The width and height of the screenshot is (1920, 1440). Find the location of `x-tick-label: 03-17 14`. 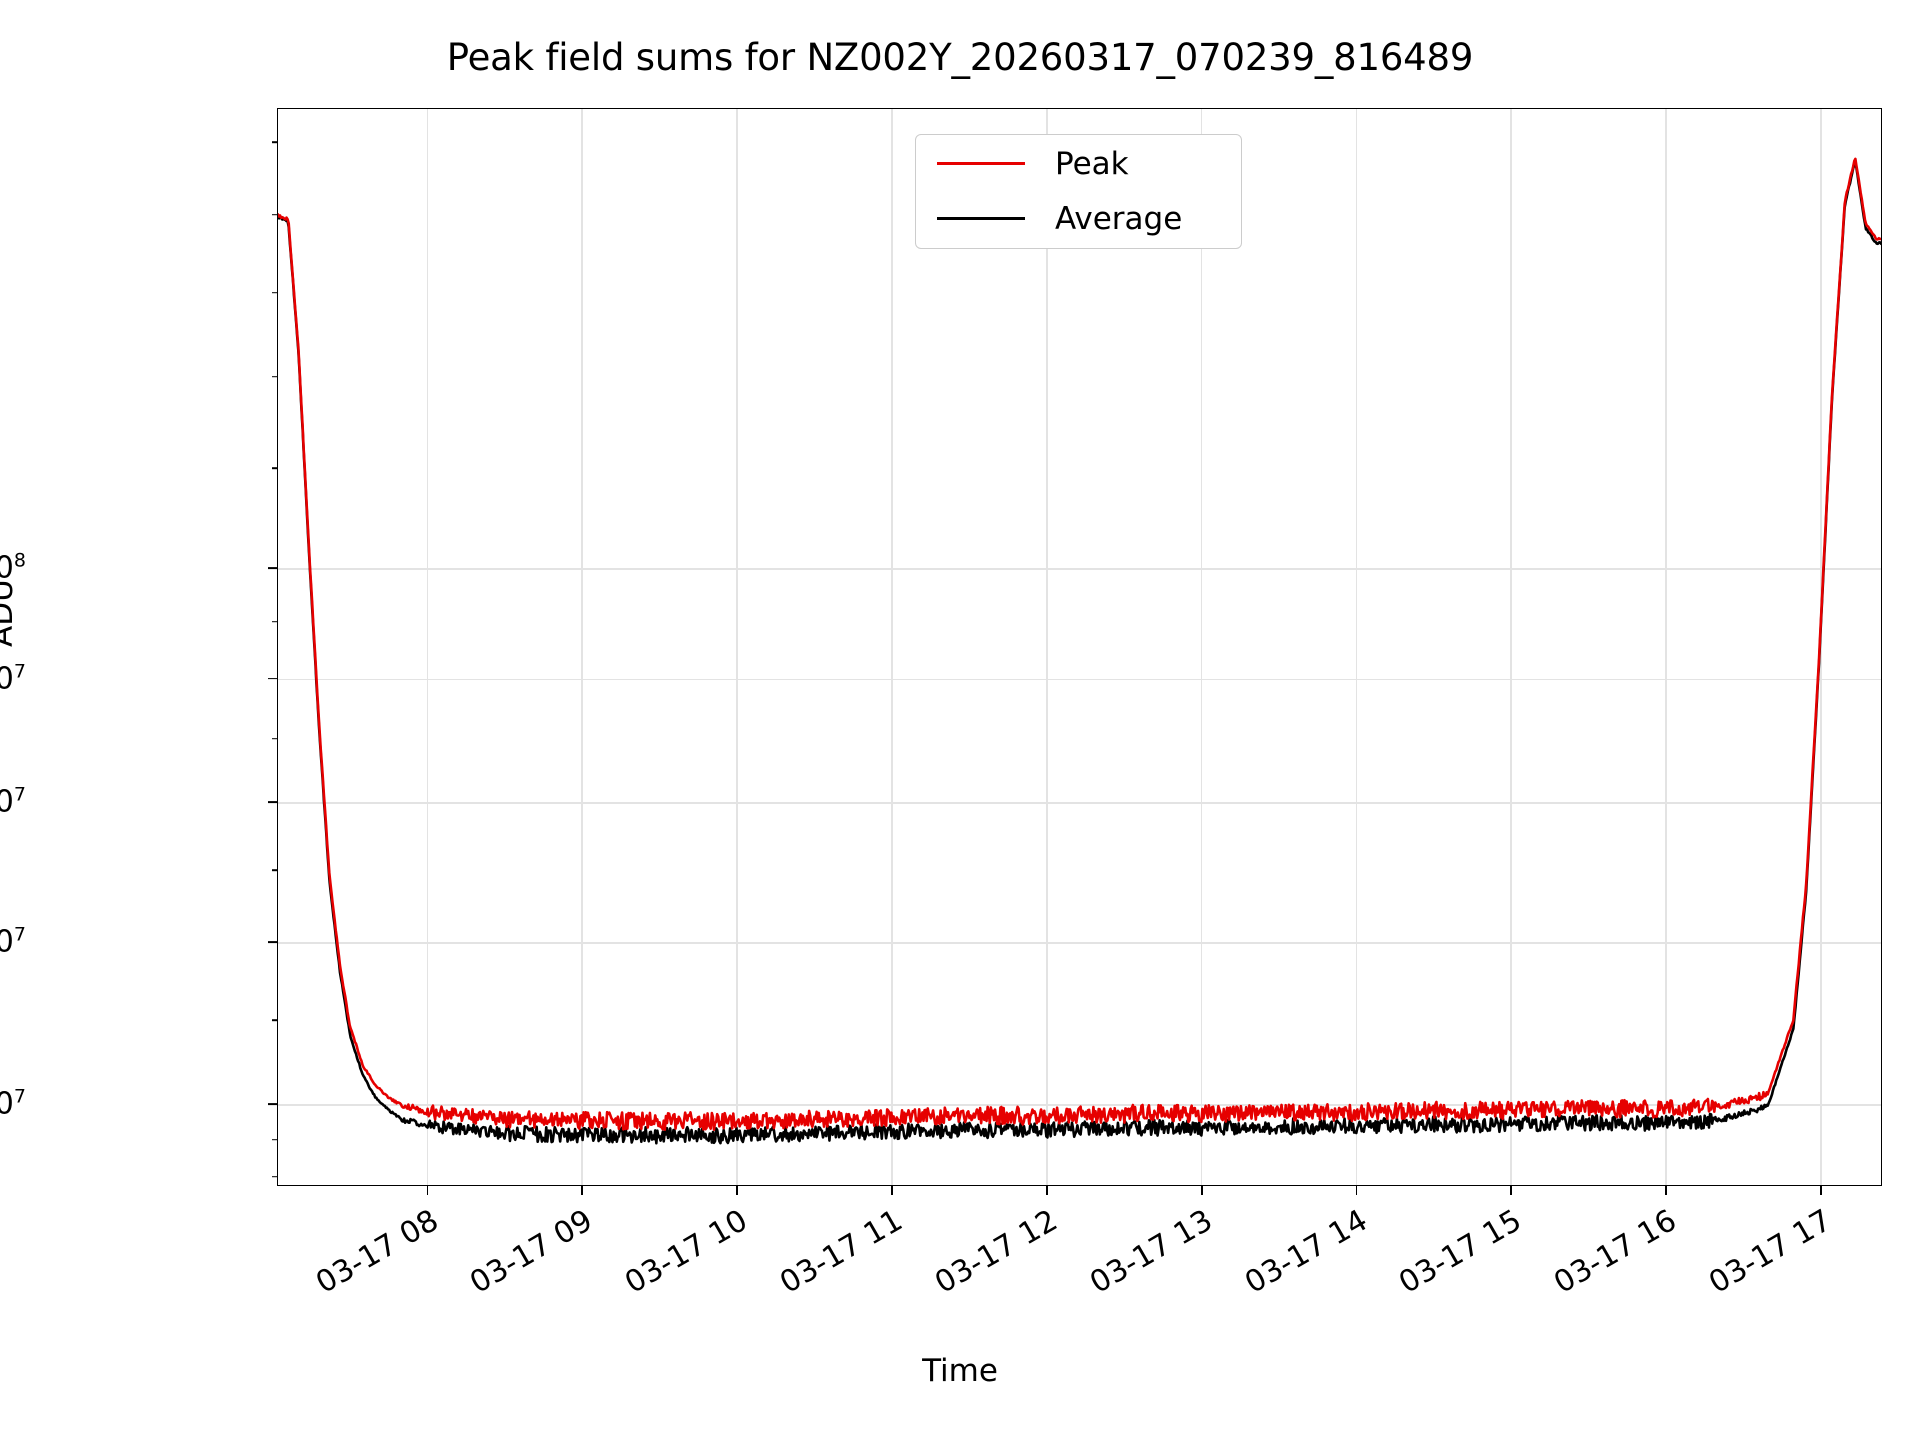

x-tick-label: 03-17 14 is located at coordinates (1306, 1252).